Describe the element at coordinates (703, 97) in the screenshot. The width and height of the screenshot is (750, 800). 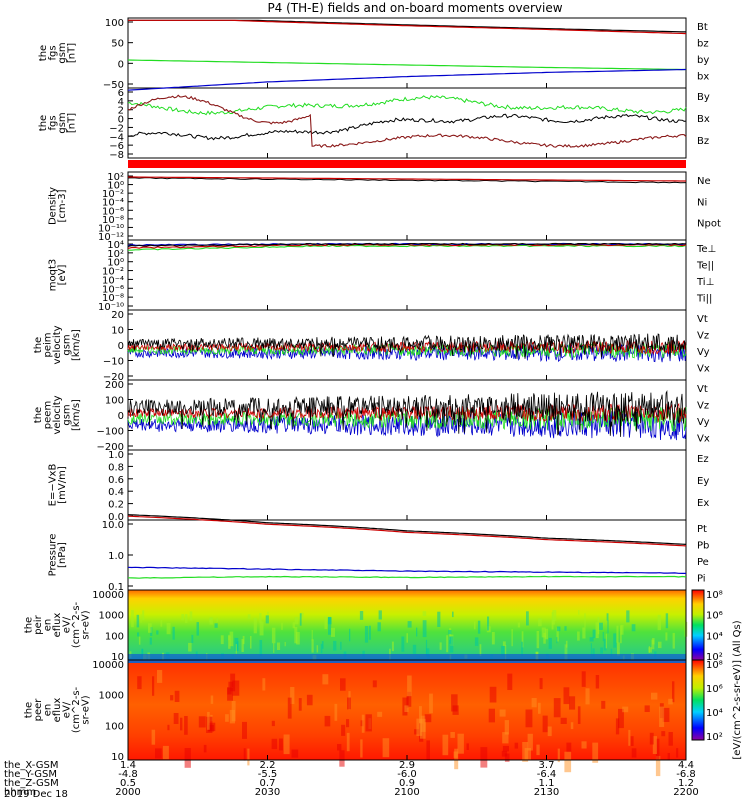
I see `legend-fgs-gse-0: By` at that location.